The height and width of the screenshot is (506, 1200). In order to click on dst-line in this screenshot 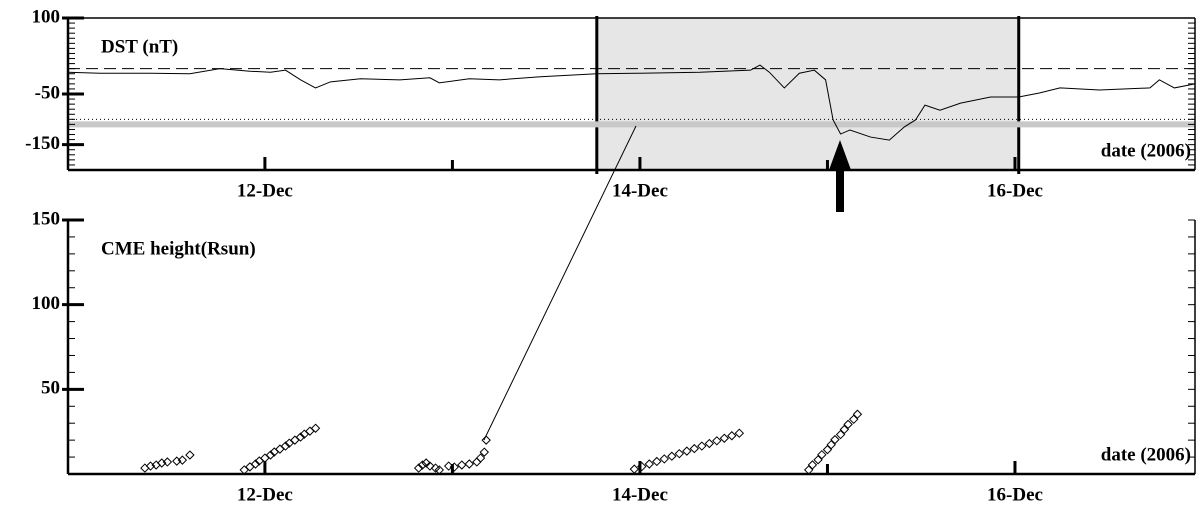, I will do `click(631, 102)`.